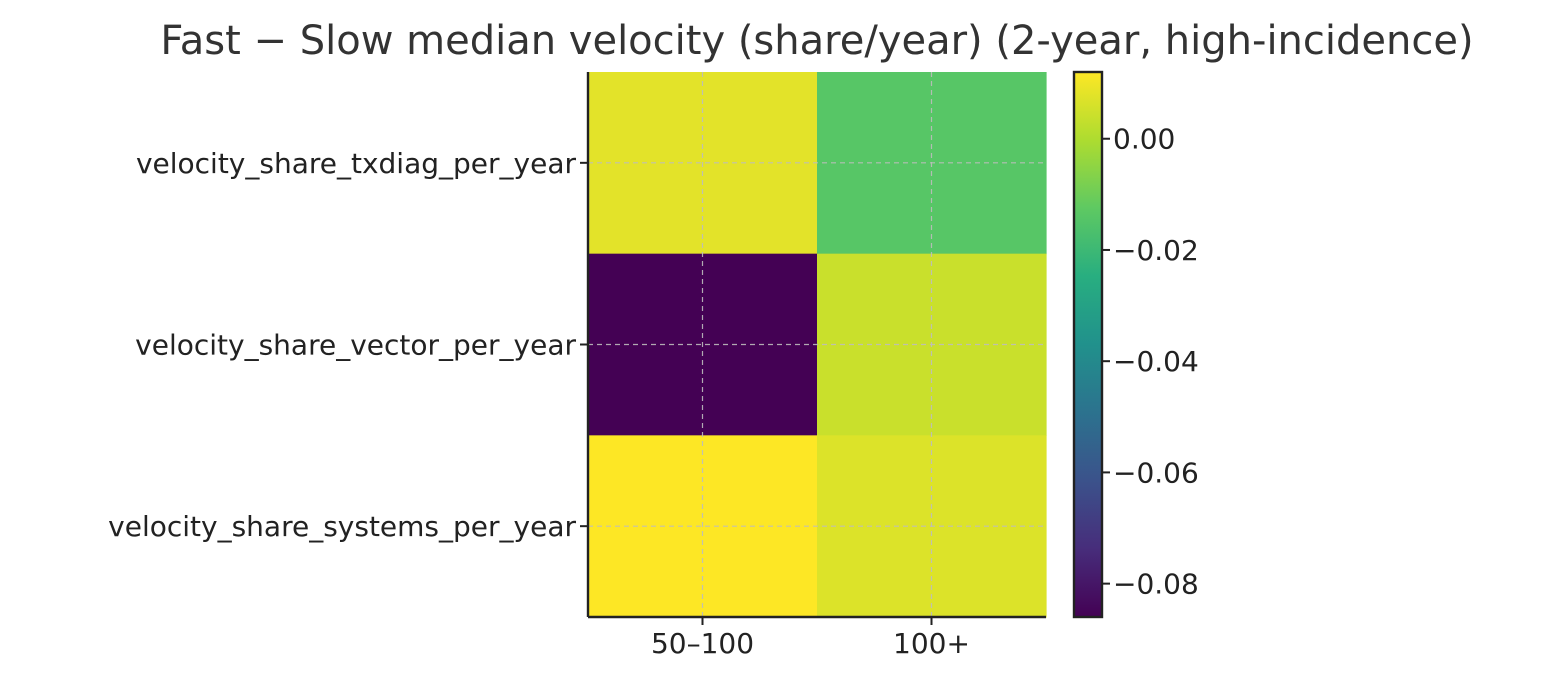 The image size is (1566, 680). What do you see at coordinates (1156, 584) in the screenshot?
I see `colorbar-tick-label: −0.08` at bounding box center [1156, 584].